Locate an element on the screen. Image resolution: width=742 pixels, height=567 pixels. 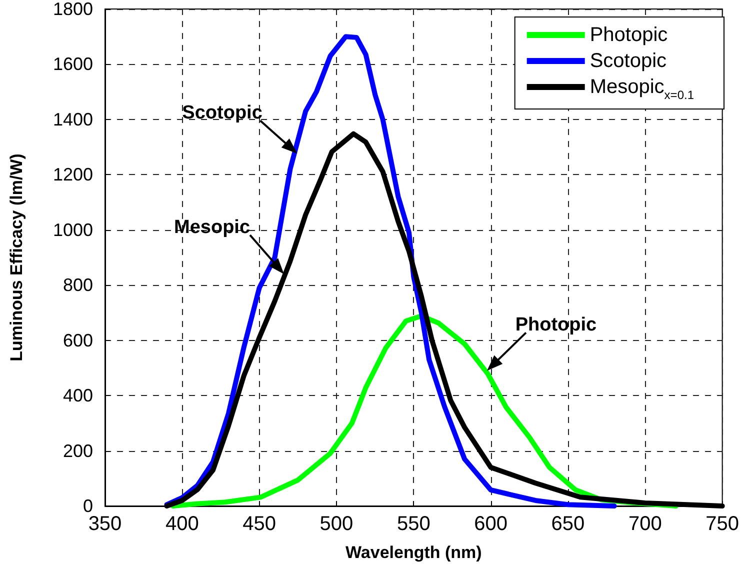
annotation: Mesopic is located at coordinates (212, 227).